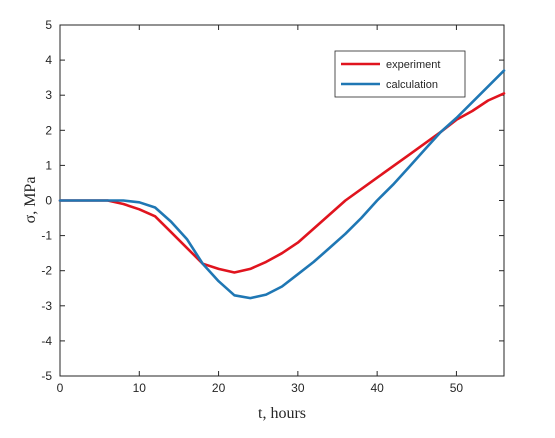 Image resolution: width=555 pixels, height=438 pixels. What do you see at coordinates (48, 25) in the screenshot?
I see `y-tick-label: 5` at bounding box center [48, 25].